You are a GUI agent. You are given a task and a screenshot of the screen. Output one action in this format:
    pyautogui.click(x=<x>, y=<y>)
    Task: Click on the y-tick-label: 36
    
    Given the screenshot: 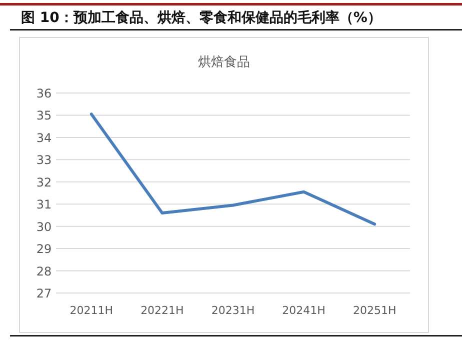 What is the action you would take?
    pyautogui.click(x=44, y=93)
    